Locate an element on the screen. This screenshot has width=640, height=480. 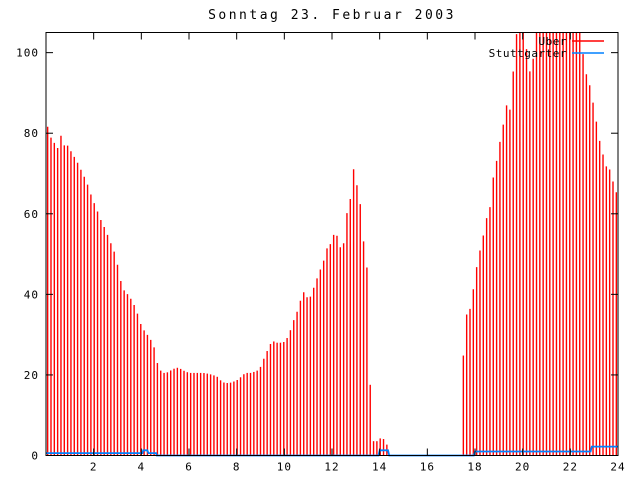
legend: Uber Stuttgarter is located at coordinates (546, 47).